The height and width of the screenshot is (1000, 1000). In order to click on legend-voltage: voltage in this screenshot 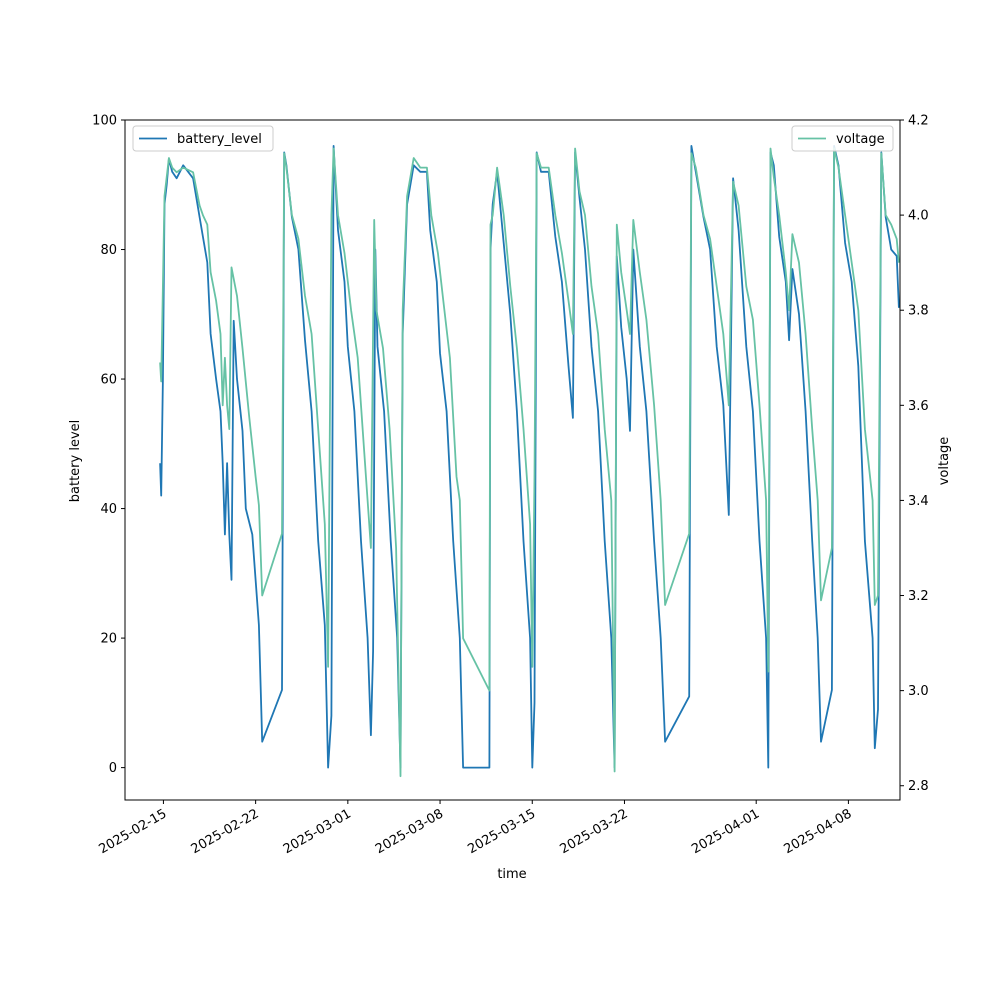, I will do `click(842, 138)`.